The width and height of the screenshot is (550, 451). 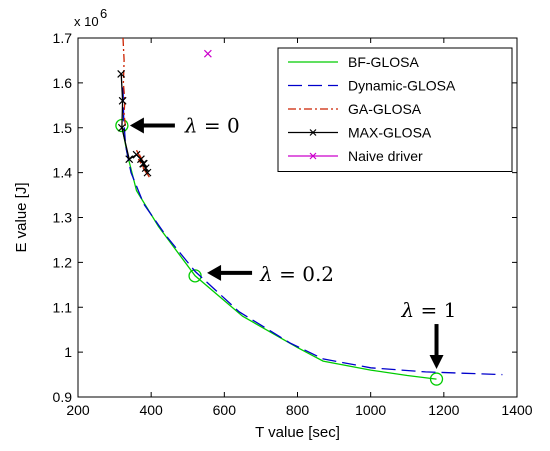 I want to click on x-tick-label: 800, so click(x=298, y=410).